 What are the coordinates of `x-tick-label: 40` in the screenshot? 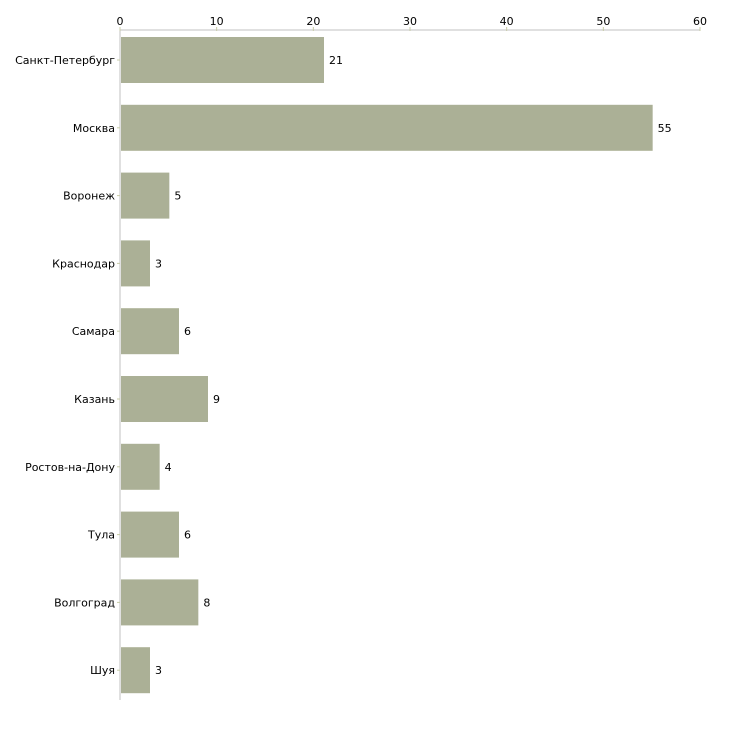 It's located at (507, 21).